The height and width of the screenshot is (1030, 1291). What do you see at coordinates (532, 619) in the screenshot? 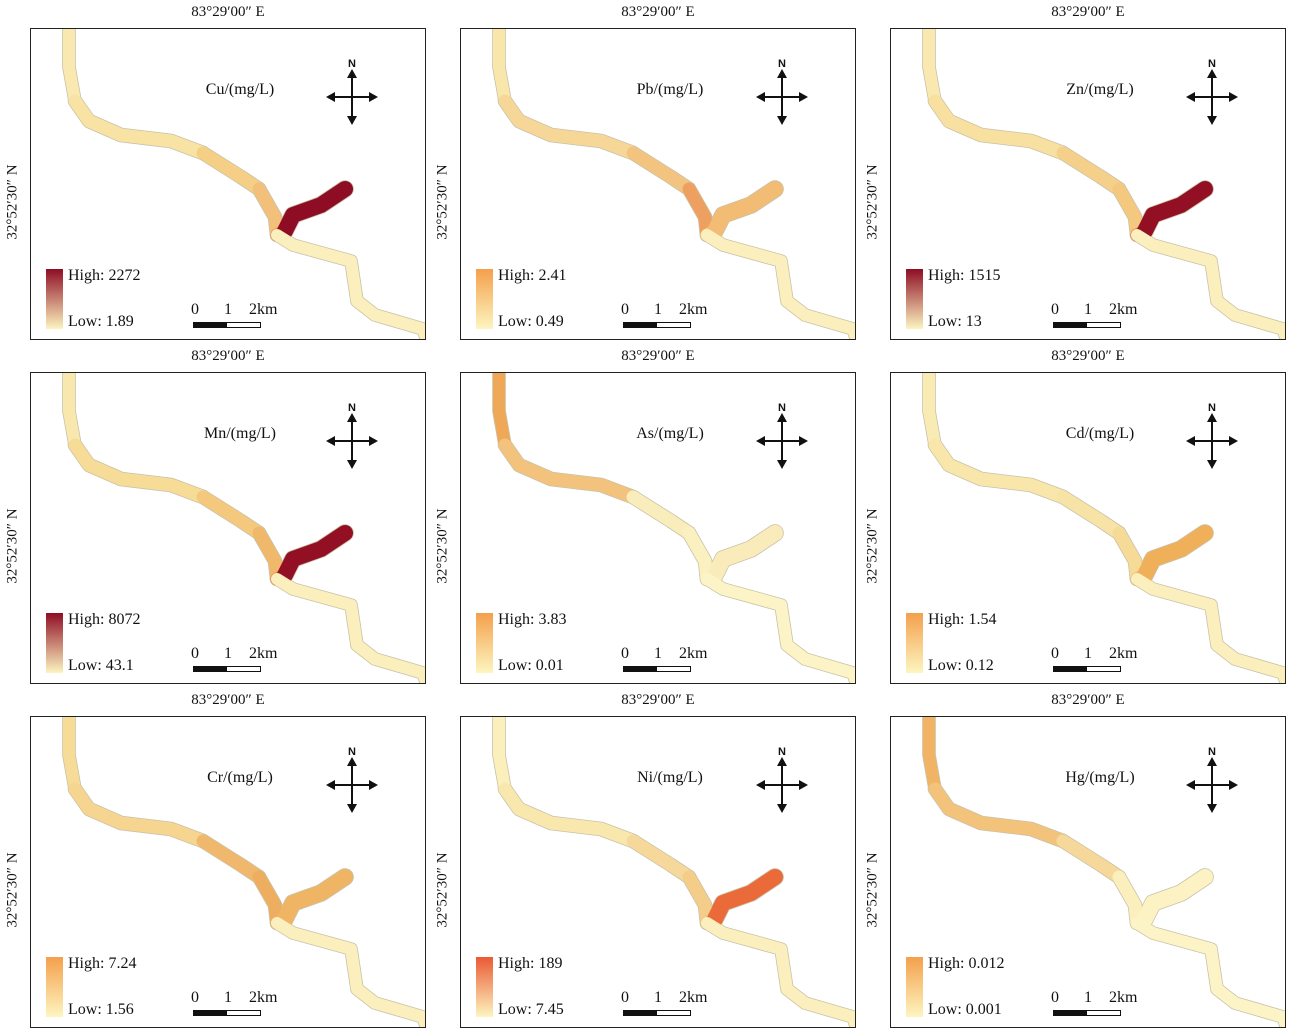
I see `legend-high-label: High: 3.83` at bounding box center [532, 619].